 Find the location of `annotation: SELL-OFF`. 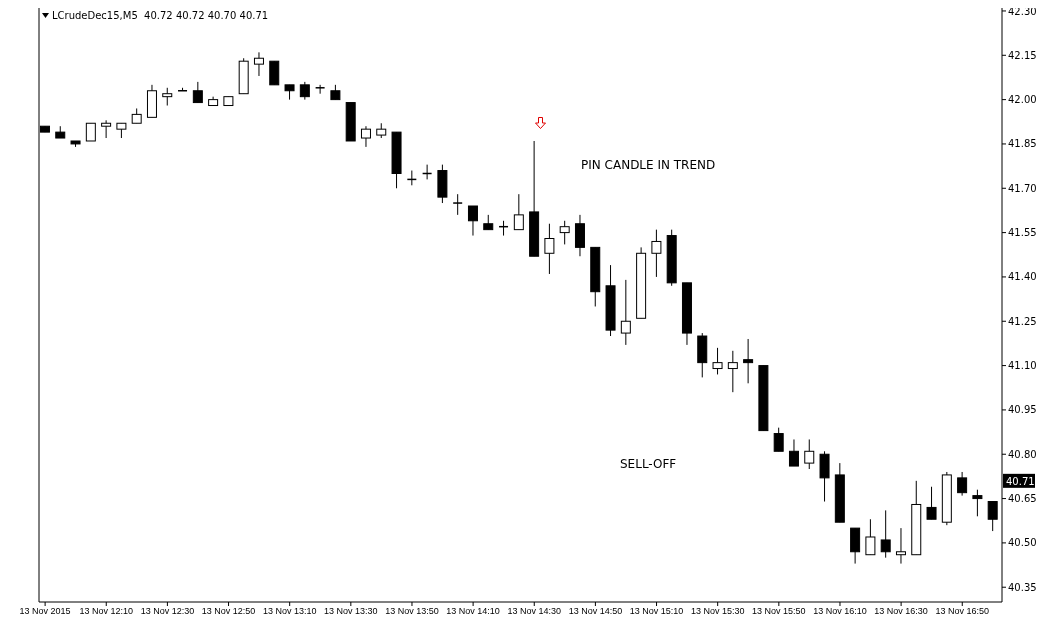

annotation: SELL-OFF is located at coordinates (648, 464).